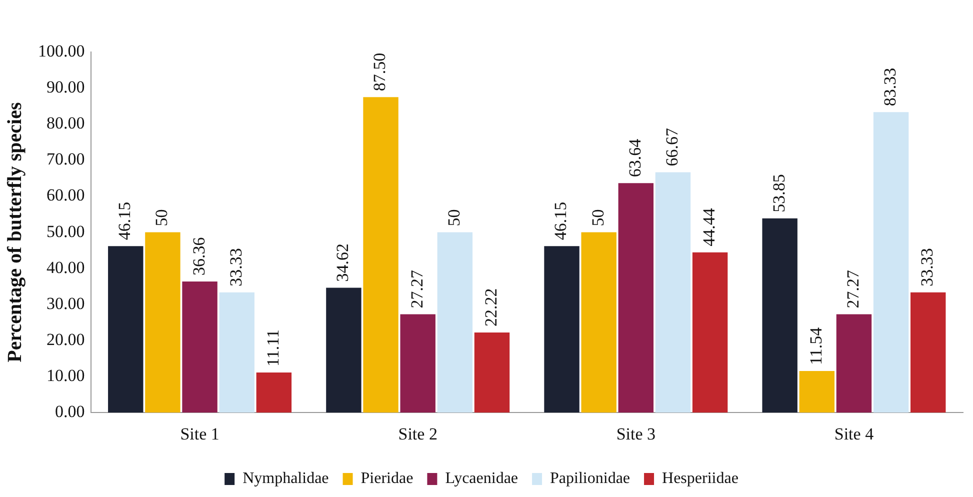 The image size is (973, 497). I want to click on y-tick-label: 60.00, so click(65, 195).